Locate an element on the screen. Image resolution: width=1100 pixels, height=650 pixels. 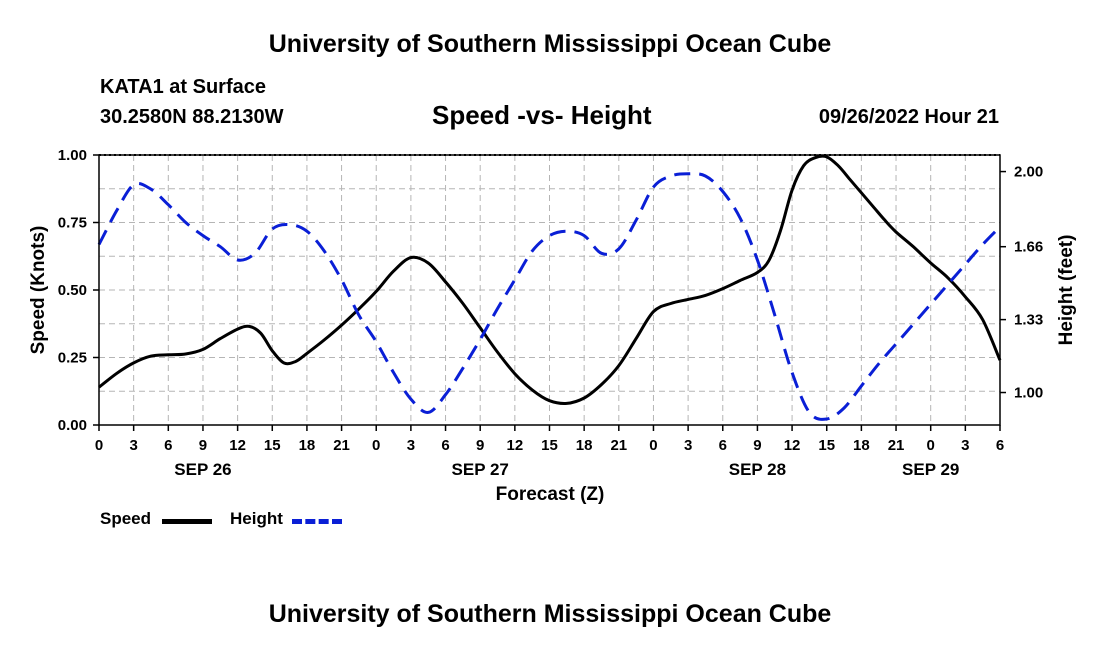
legend-height-swatch is located at coordinates (317, 521).